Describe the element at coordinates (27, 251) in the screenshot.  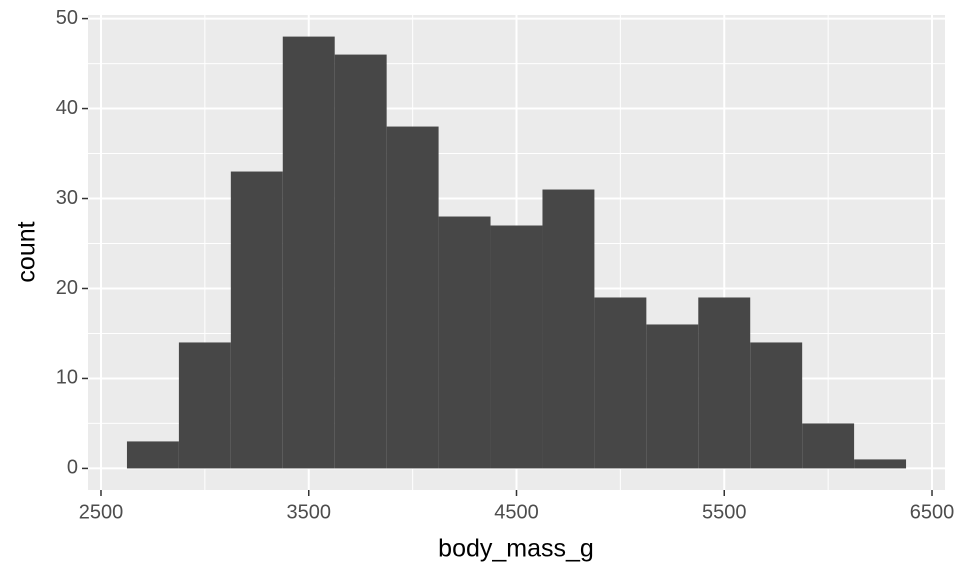
I see `y-axis-title: count` at that location.